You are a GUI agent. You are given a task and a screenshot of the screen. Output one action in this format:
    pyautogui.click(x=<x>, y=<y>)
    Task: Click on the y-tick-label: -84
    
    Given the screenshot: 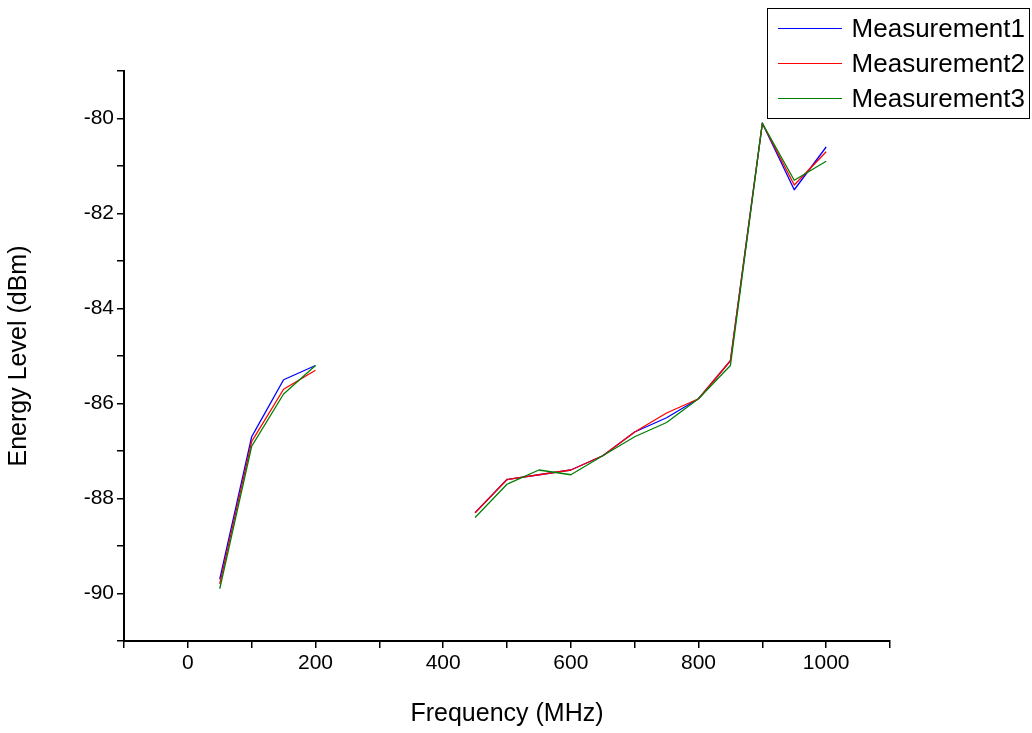 What is the action you would take?
    pyautogui.click(x=99, y=307)
    